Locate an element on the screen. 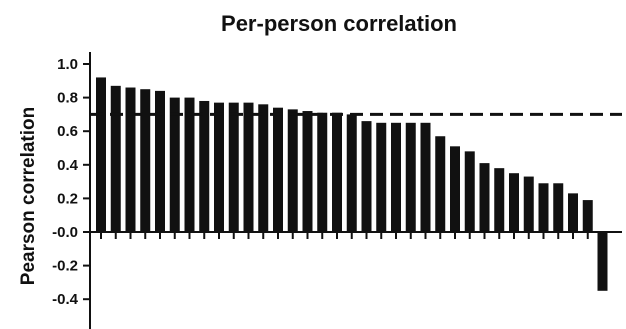  y-ticks is located at coordinates (86, 182).